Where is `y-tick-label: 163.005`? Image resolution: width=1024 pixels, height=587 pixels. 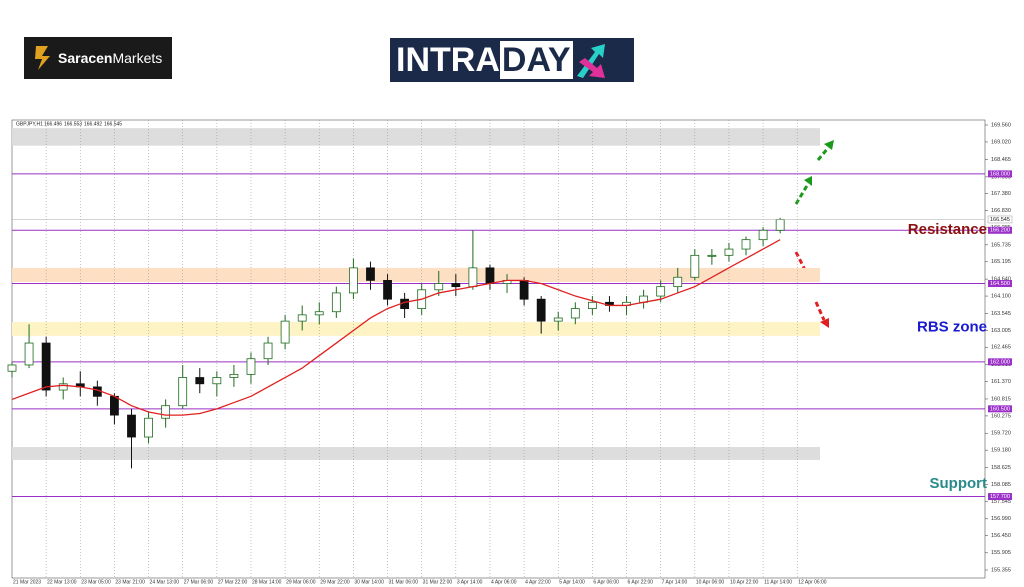 y-tick-label: 163.005 is located at coordinates (1001, 331).